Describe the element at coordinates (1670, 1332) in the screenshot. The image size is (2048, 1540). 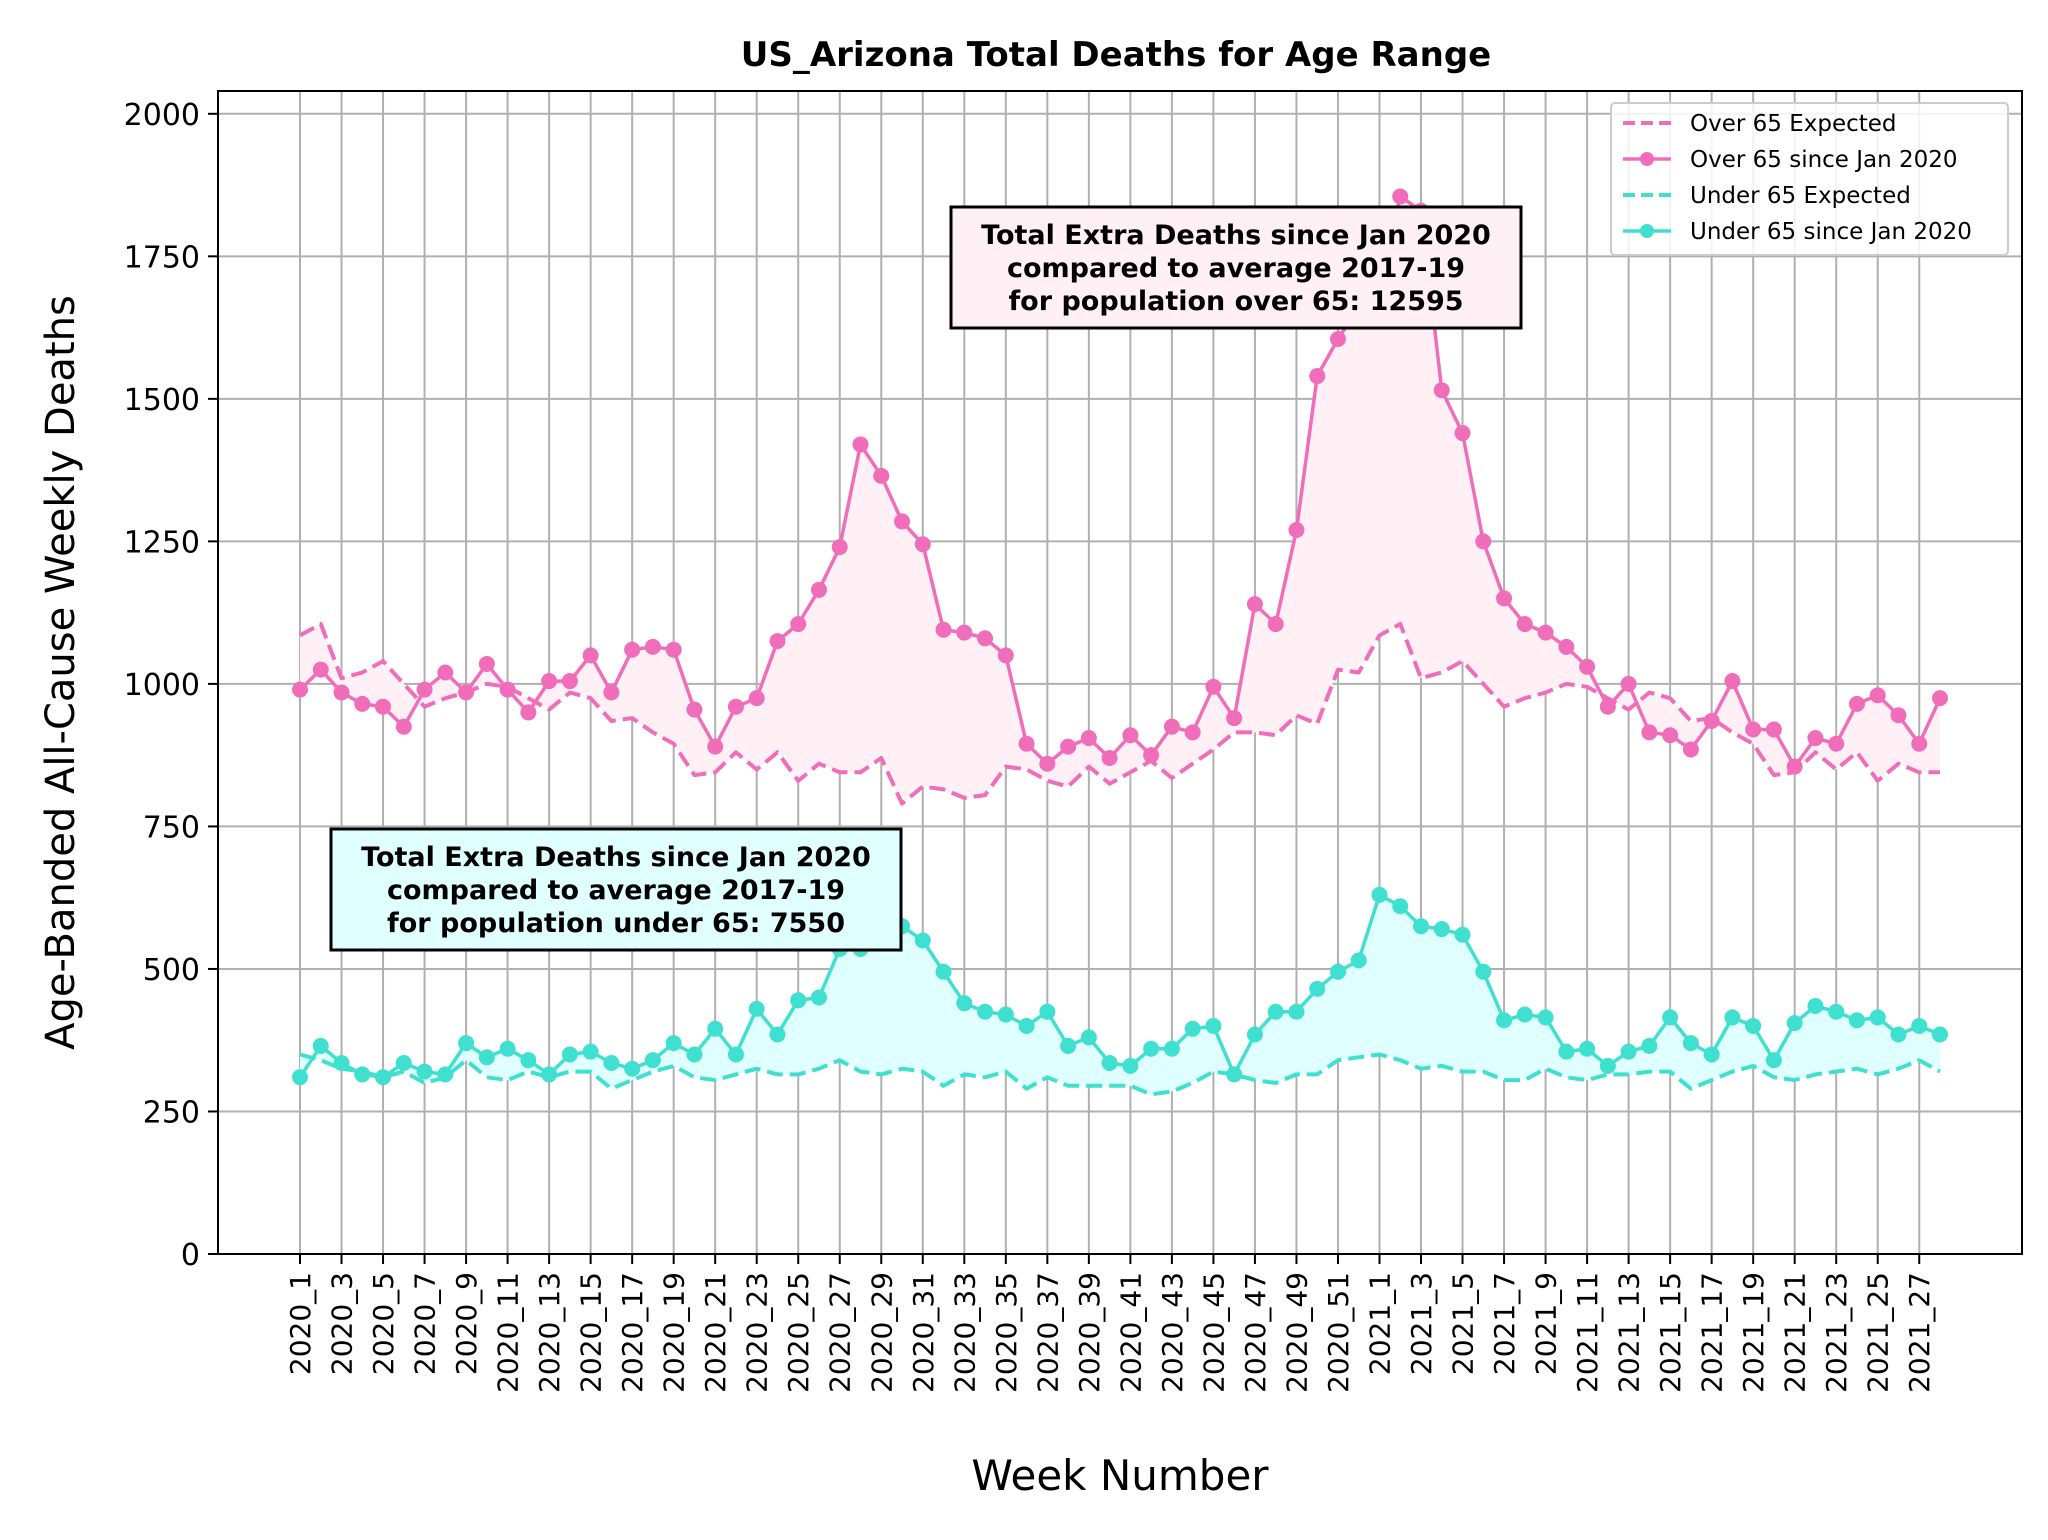
I see `x-tick-label: 2021_15` at that location.